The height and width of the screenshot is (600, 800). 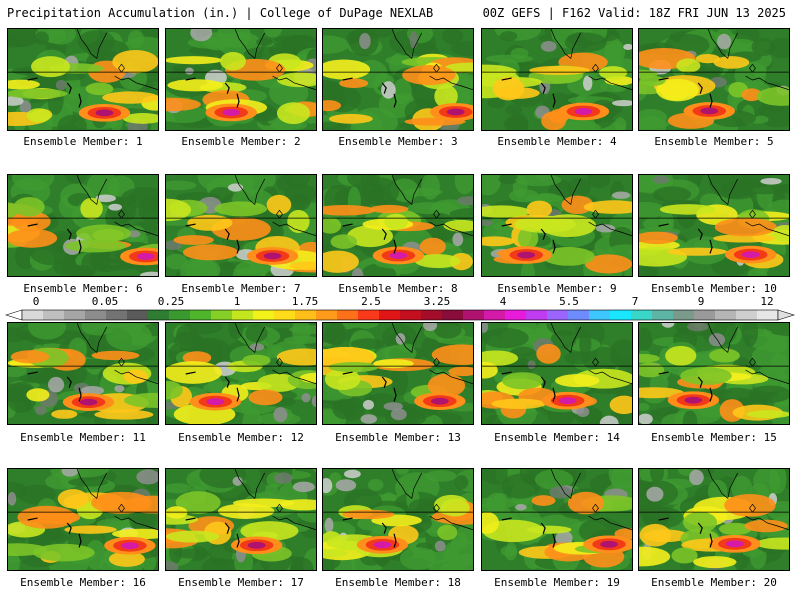 I want to click on color-legend: 0 0.05 0.25 1 1.75 2.5 3.25 4 5.5 7 9 12, so click(x=400, y=309).